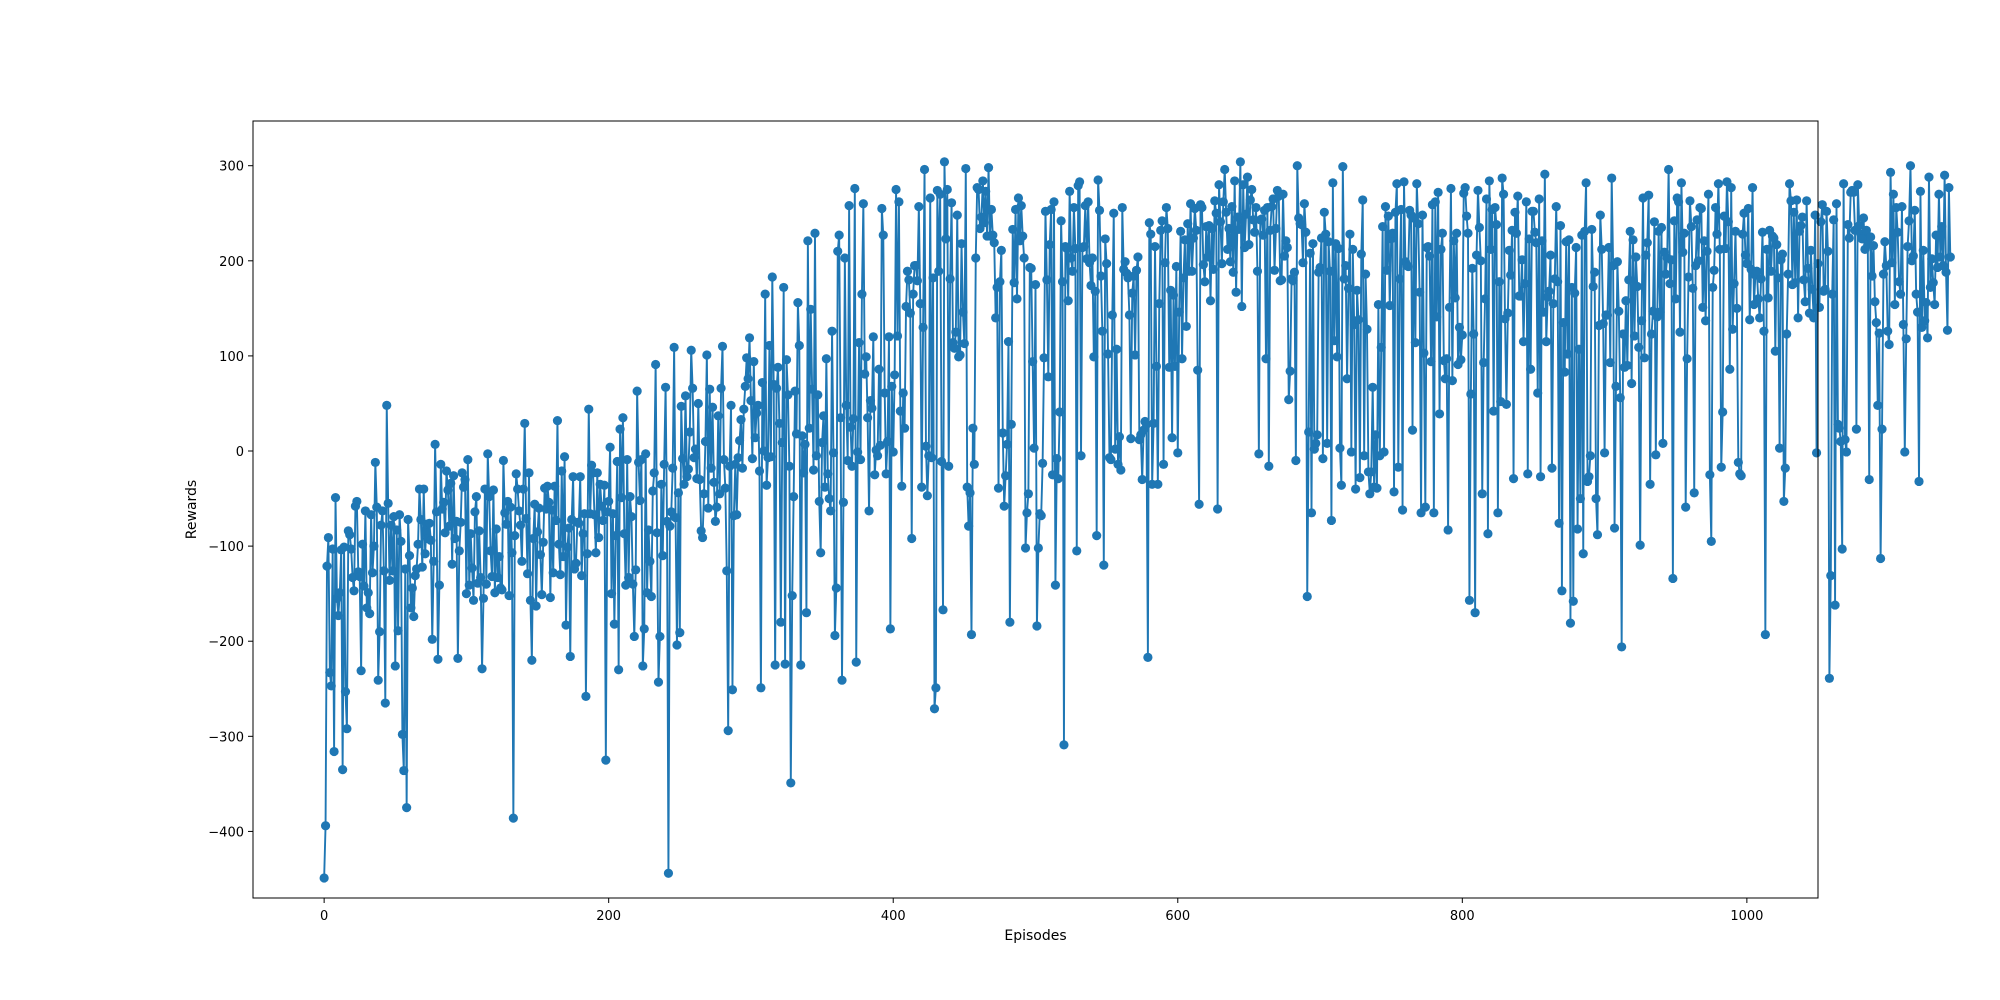 This screenshot has height=1000, width=2000. Describe the element at coordinates (893, 916) in the screenshot. I see `x-tick-label: 400` at that location.